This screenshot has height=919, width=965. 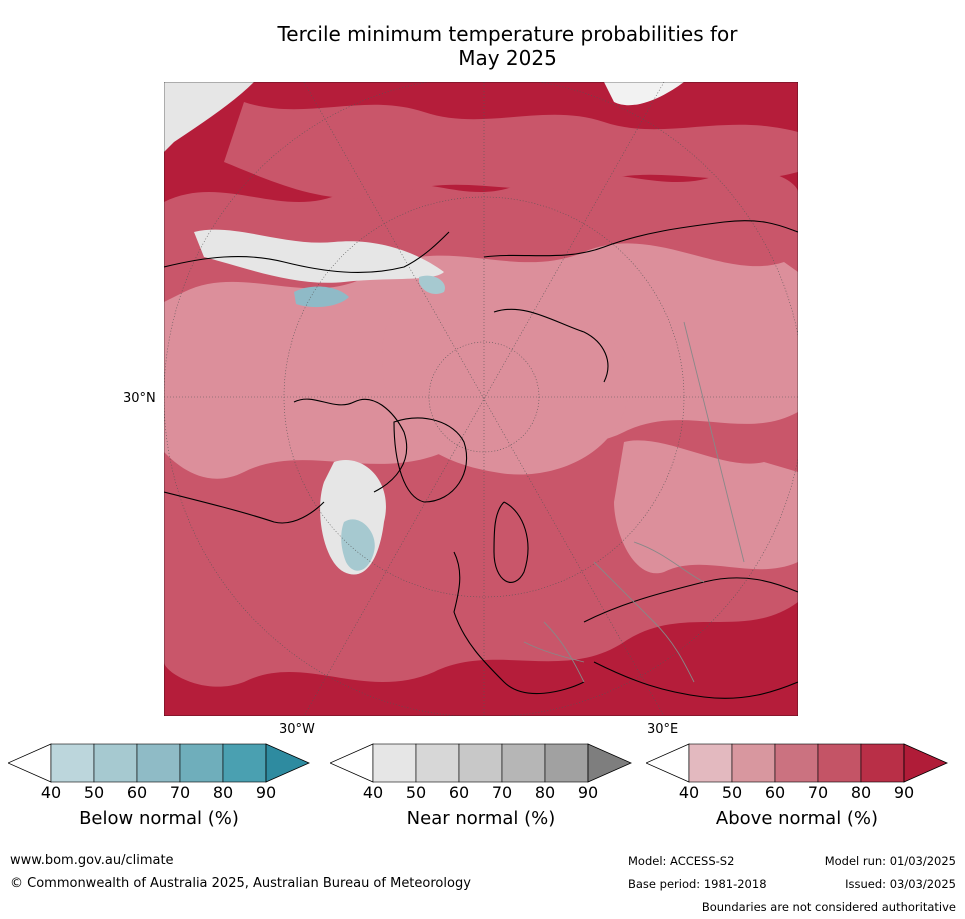 I want to click on title-line-2: May 2025, so click(x=507, y=58).